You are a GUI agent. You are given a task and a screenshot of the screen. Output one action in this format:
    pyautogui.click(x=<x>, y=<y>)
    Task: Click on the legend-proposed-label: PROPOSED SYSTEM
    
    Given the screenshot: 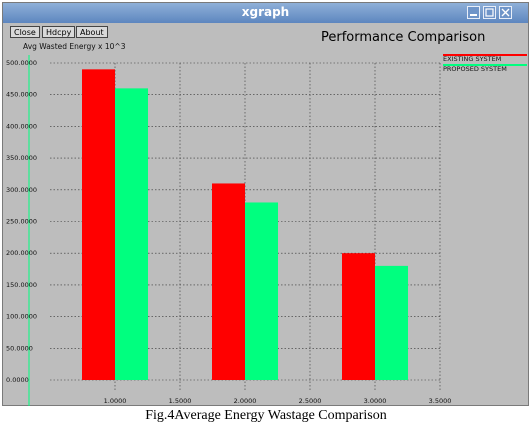 What is the action you would take?
    pyautogui.click(x=475, y=69)
    